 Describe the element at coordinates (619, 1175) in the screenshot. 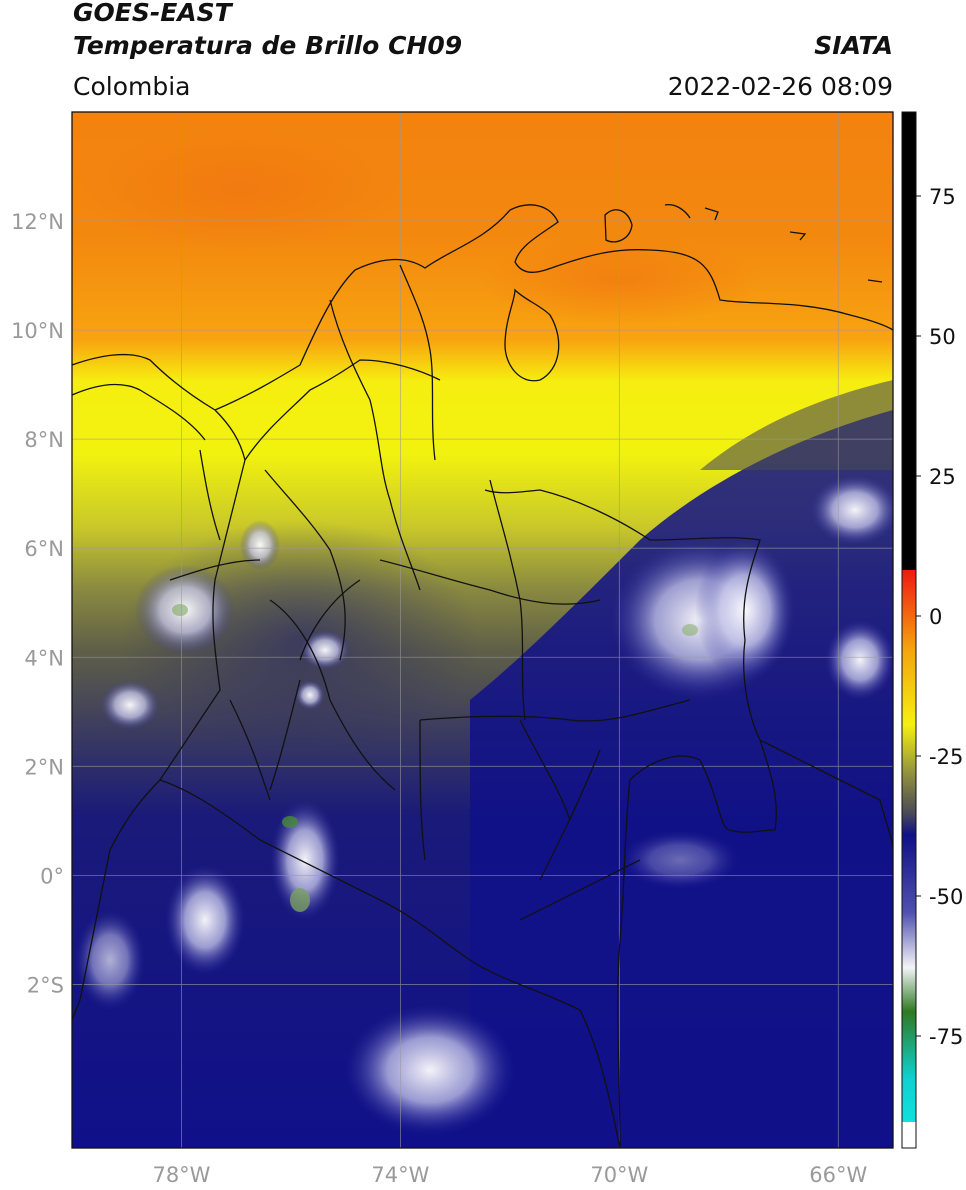

I see `longitude-tick-label: 70°W` at that location.